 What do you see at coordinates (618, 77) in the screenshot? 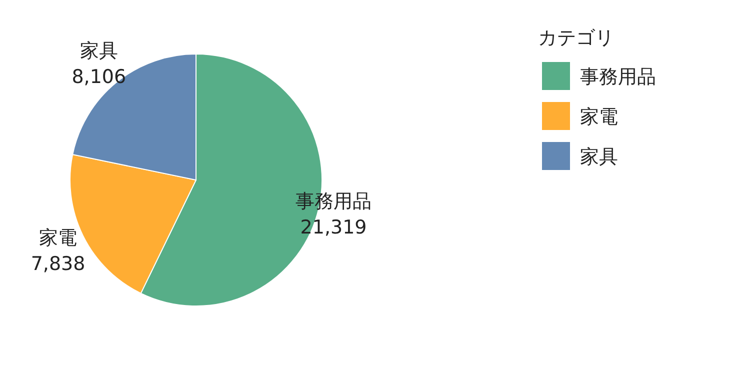
I see `legend-label: 事務用品` at bounding box center [618, 77].